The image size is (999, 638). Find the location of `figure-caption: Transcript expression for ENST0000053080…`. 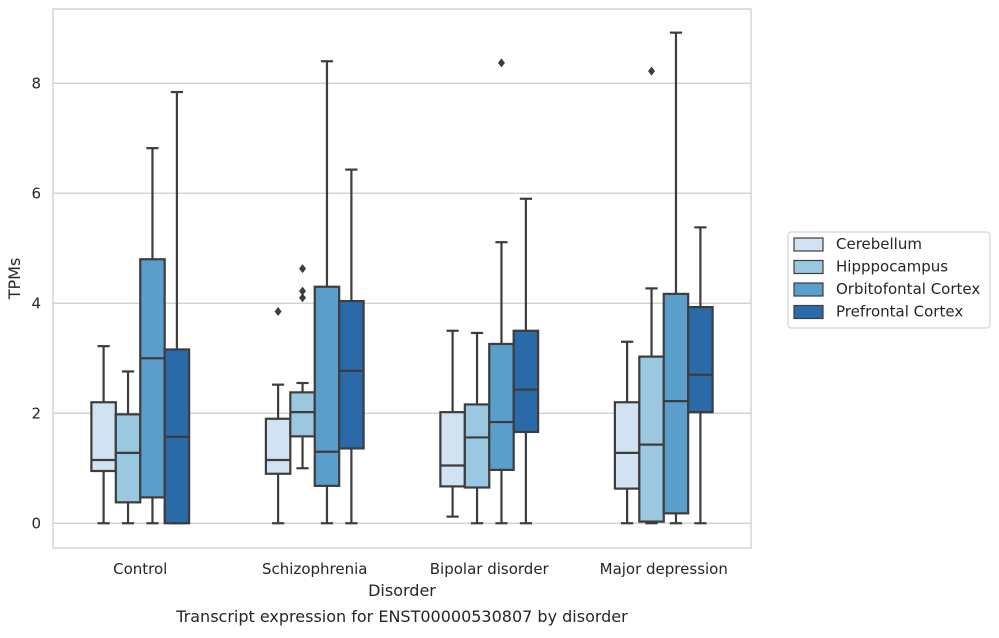

figure-caption: Transcript expression for ENST0000053080… is located at coordinates (401, 616).